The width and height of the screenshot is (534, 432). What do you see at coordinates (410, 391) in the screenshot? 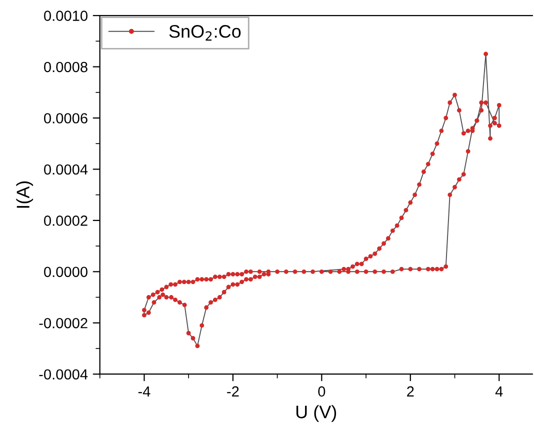
I see `x-tick-label: 2` at bounding box center [410, 391].